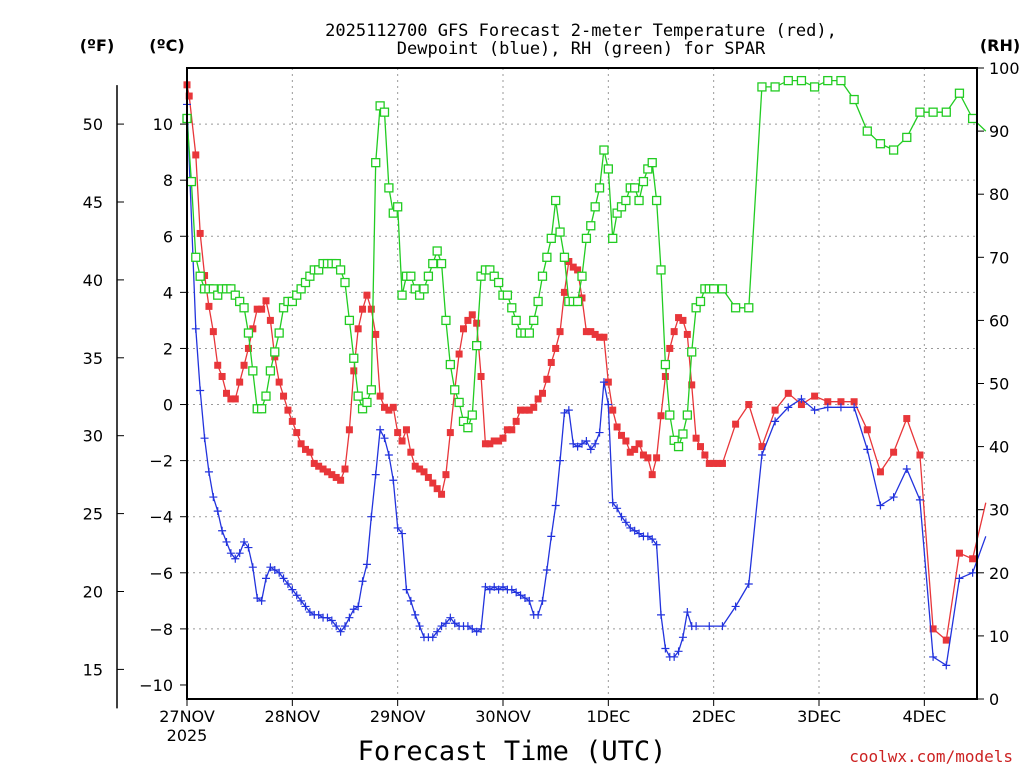 This screenshot has height=768, width=1024. What do you see at coordinates (924, 716) in the screenshot?
I see `x-tick-label: 4DEC` at bounding box center [924, 716].